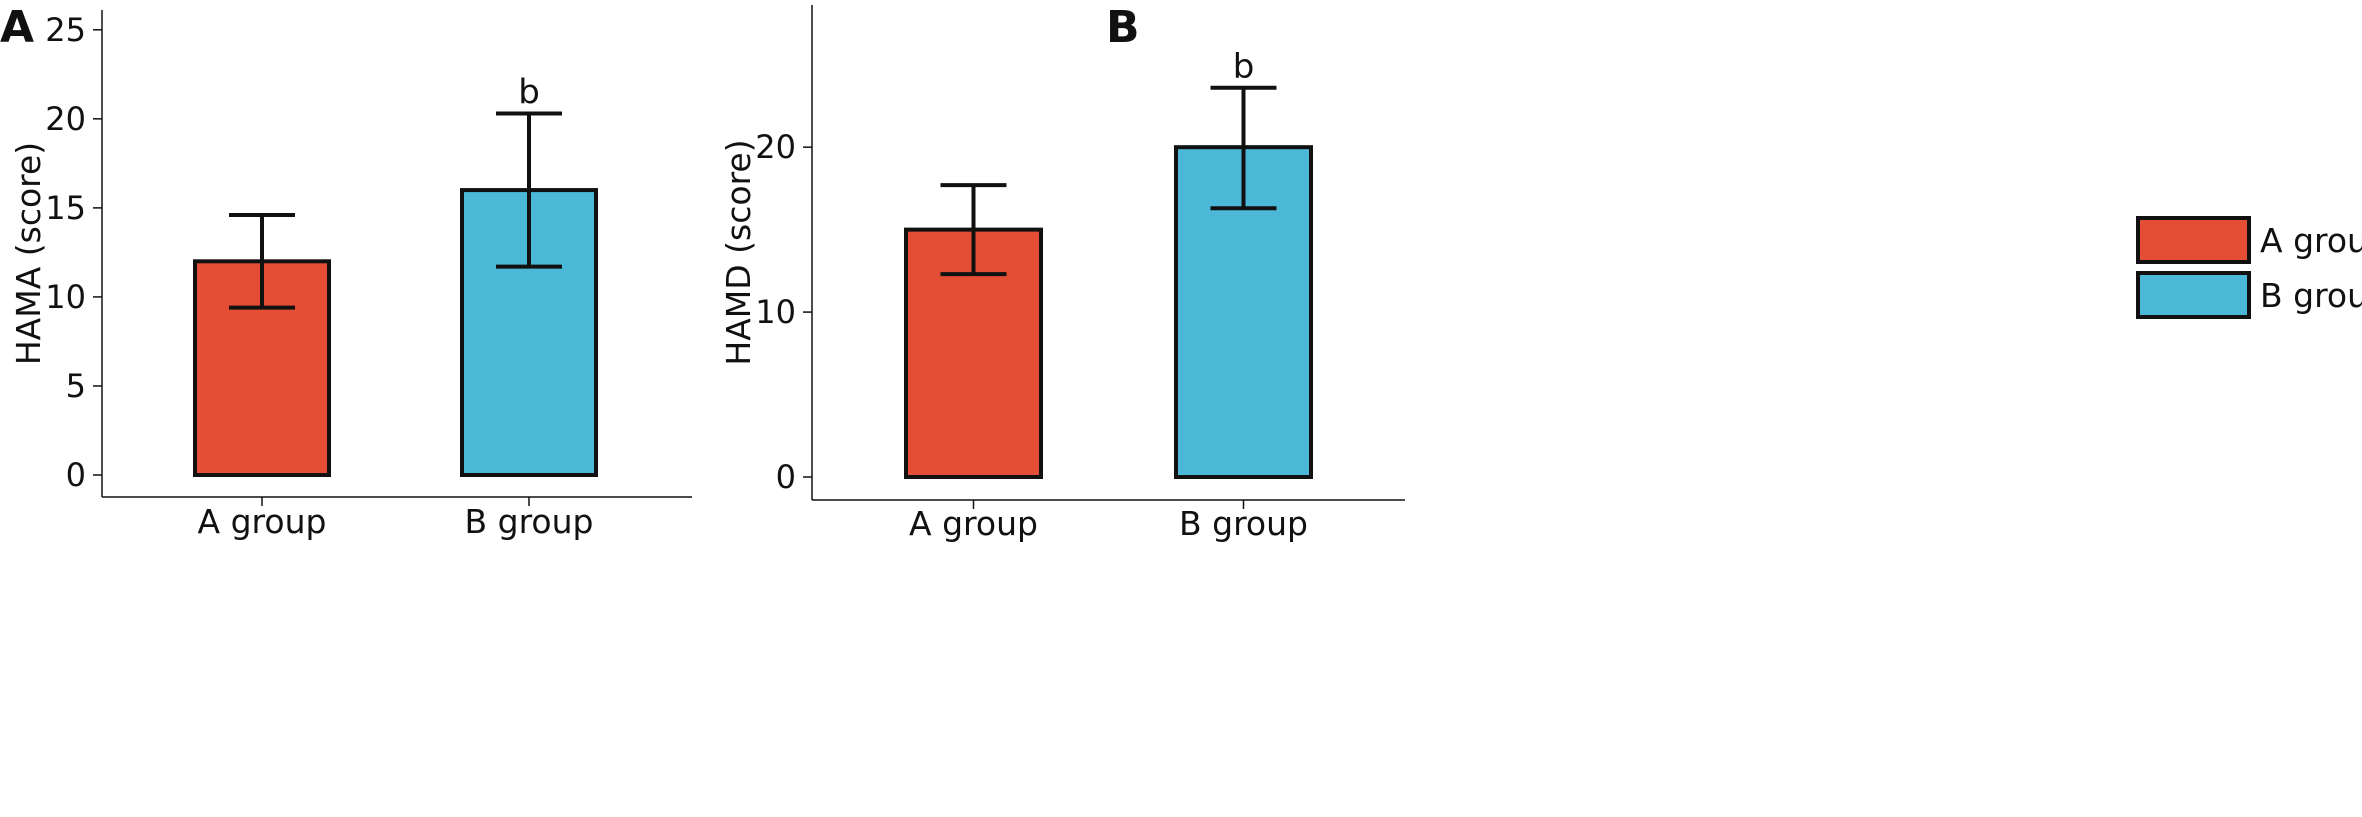 The height and width of the screenshot is (817, 2362). Describe the element at coordinates (65, 208) in the screenshot. I see `y-tick-label: 15` at that location.